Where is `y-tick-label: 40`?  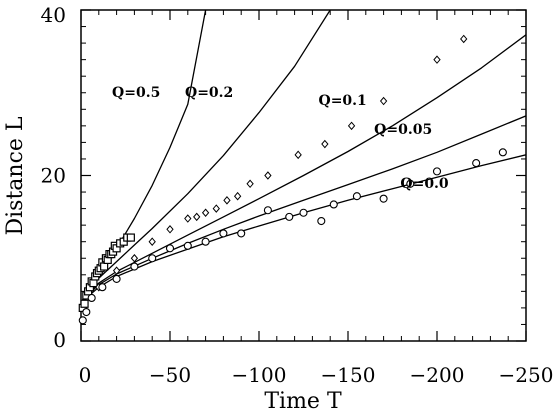
y-tick-label: 40 is located at coordinates (53, 15).